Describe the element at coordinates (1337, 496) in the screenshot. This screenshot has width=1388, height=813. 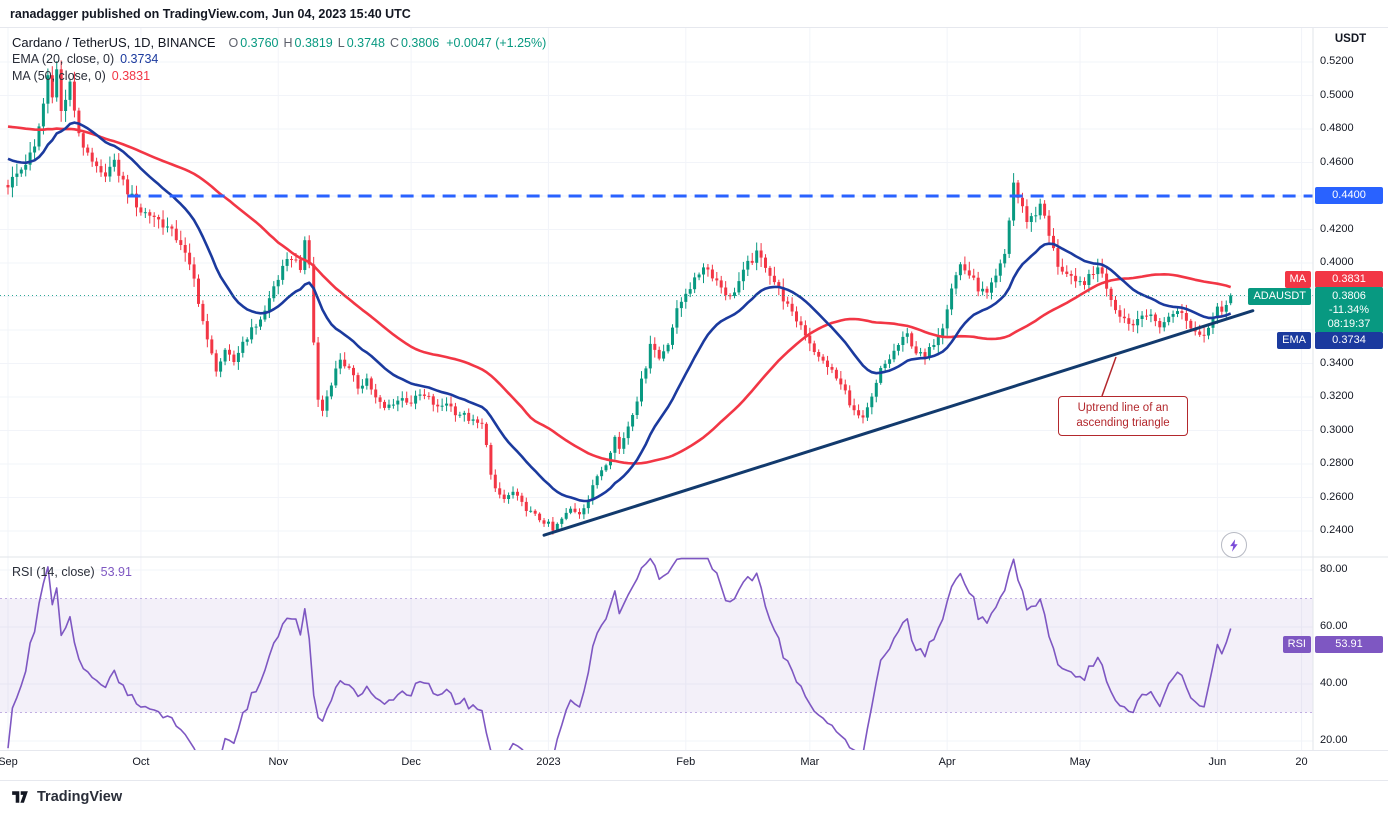
I see `price-tick-label: 0.2600` at that location.